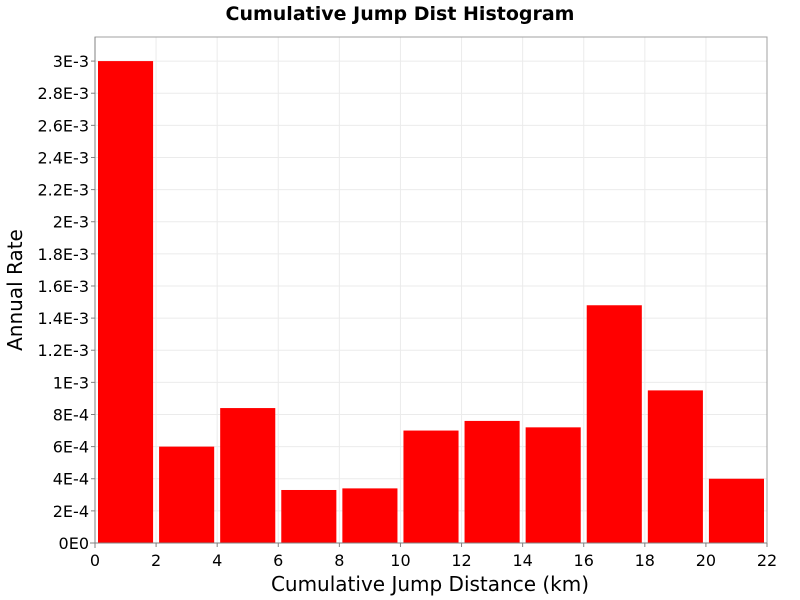 The width and height of the screenshot is (800, 600). I want to click on y-tick-label: 2.8E-3, so click(63, 93).